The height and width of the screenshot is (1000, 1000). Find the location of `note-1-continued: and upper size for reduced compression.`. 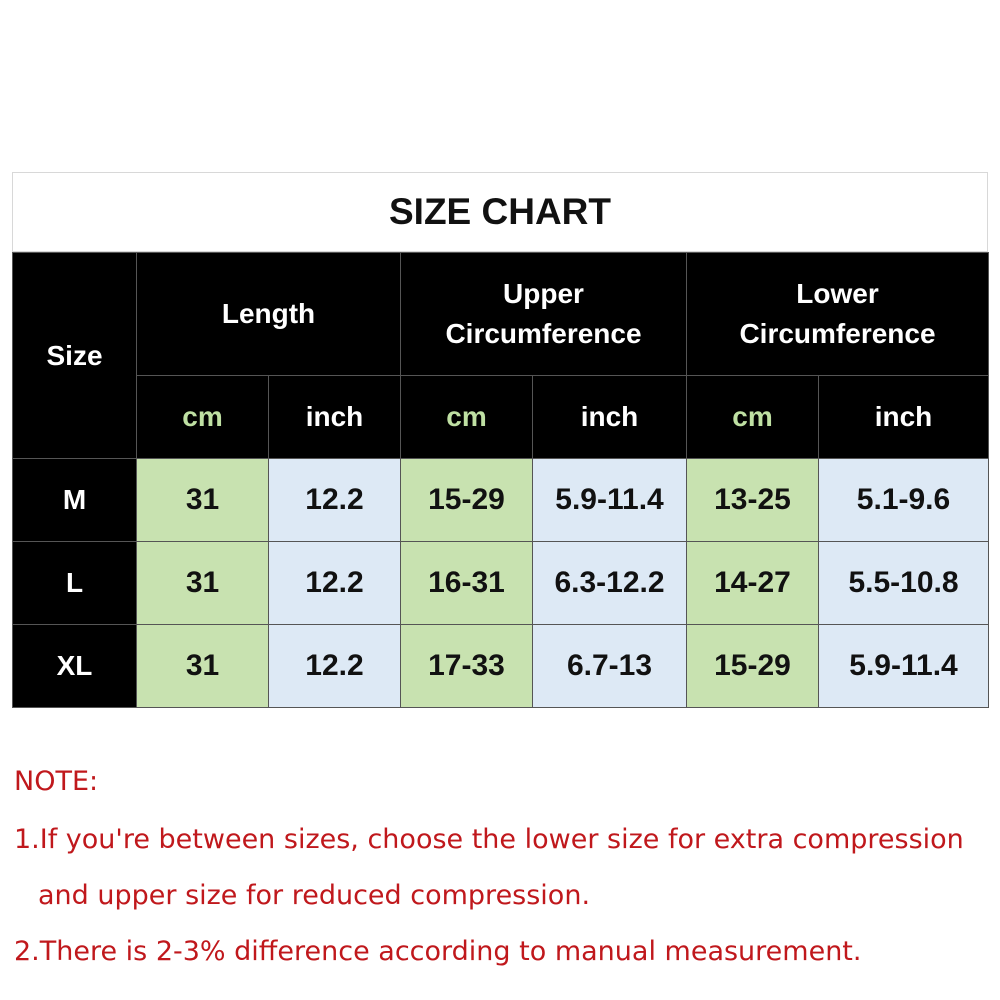

note-1-continued: and upper size for reduced compression. is located at coordinates (314, 895).